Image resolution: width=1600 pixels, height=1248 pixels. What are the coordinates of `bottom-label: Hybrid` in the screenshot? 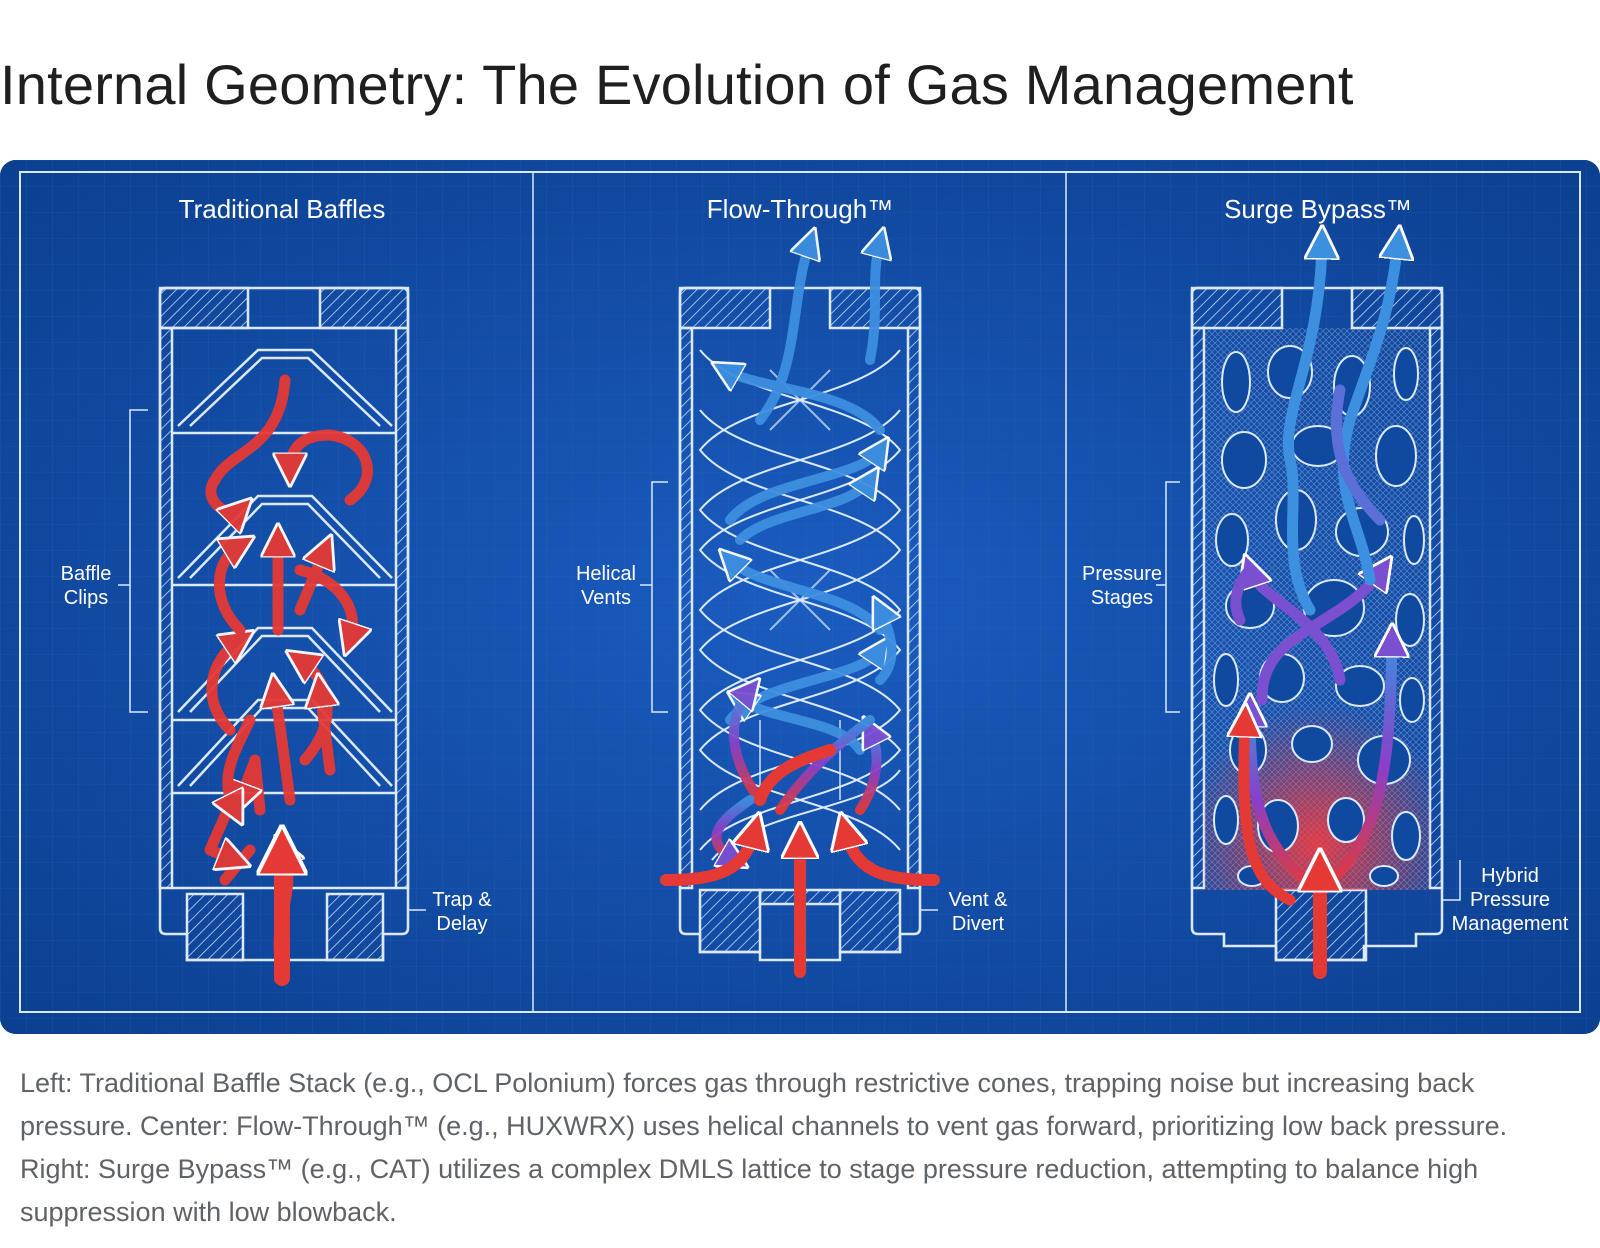 It's located at (1510, 876).